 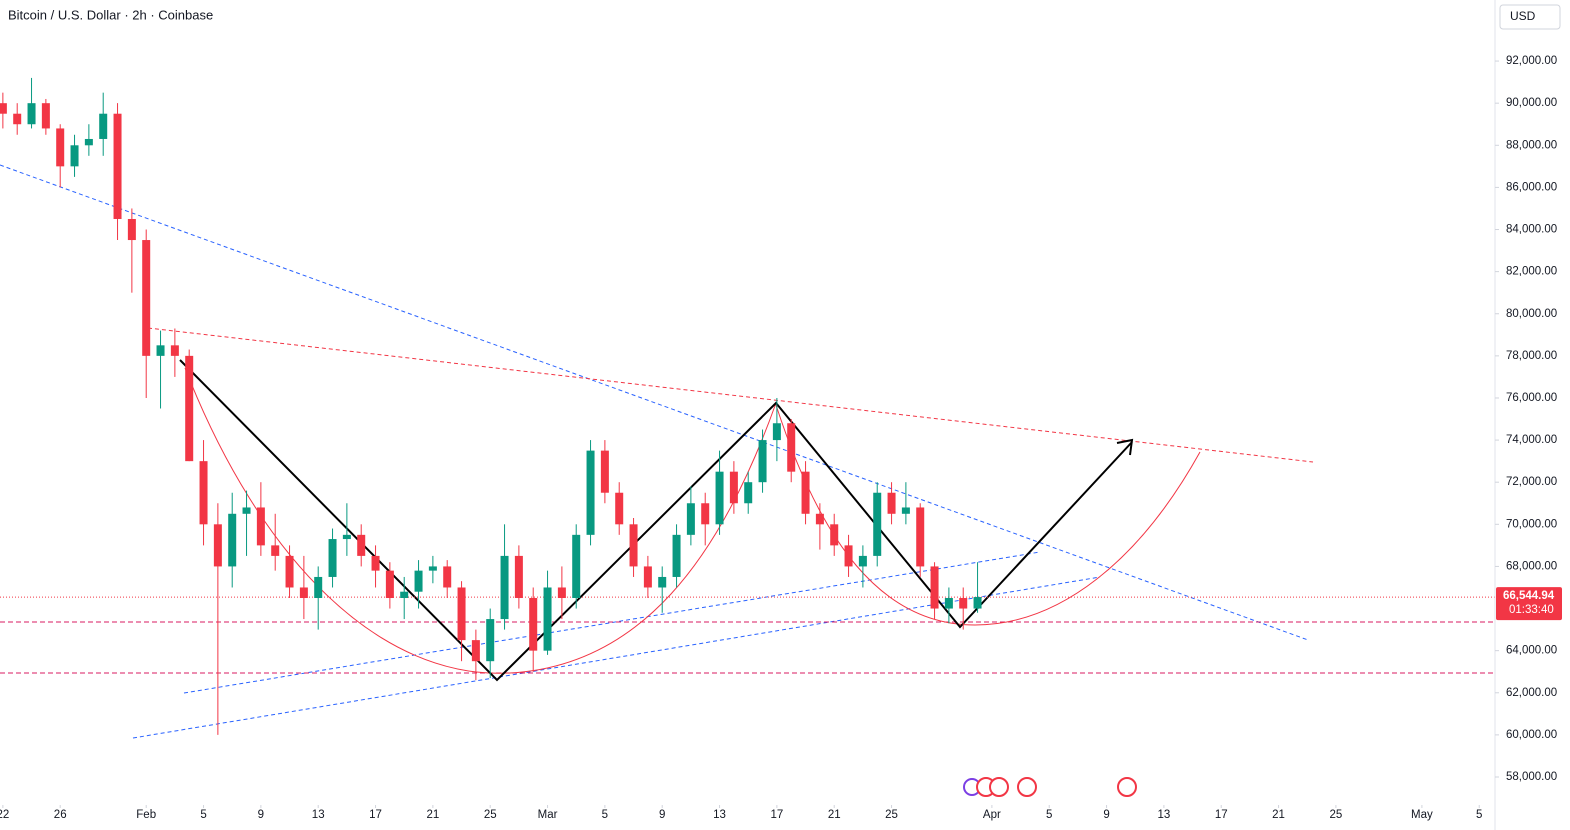 I want to click on y-tick-label: 76,000.00, so click(x=1531, y=398).